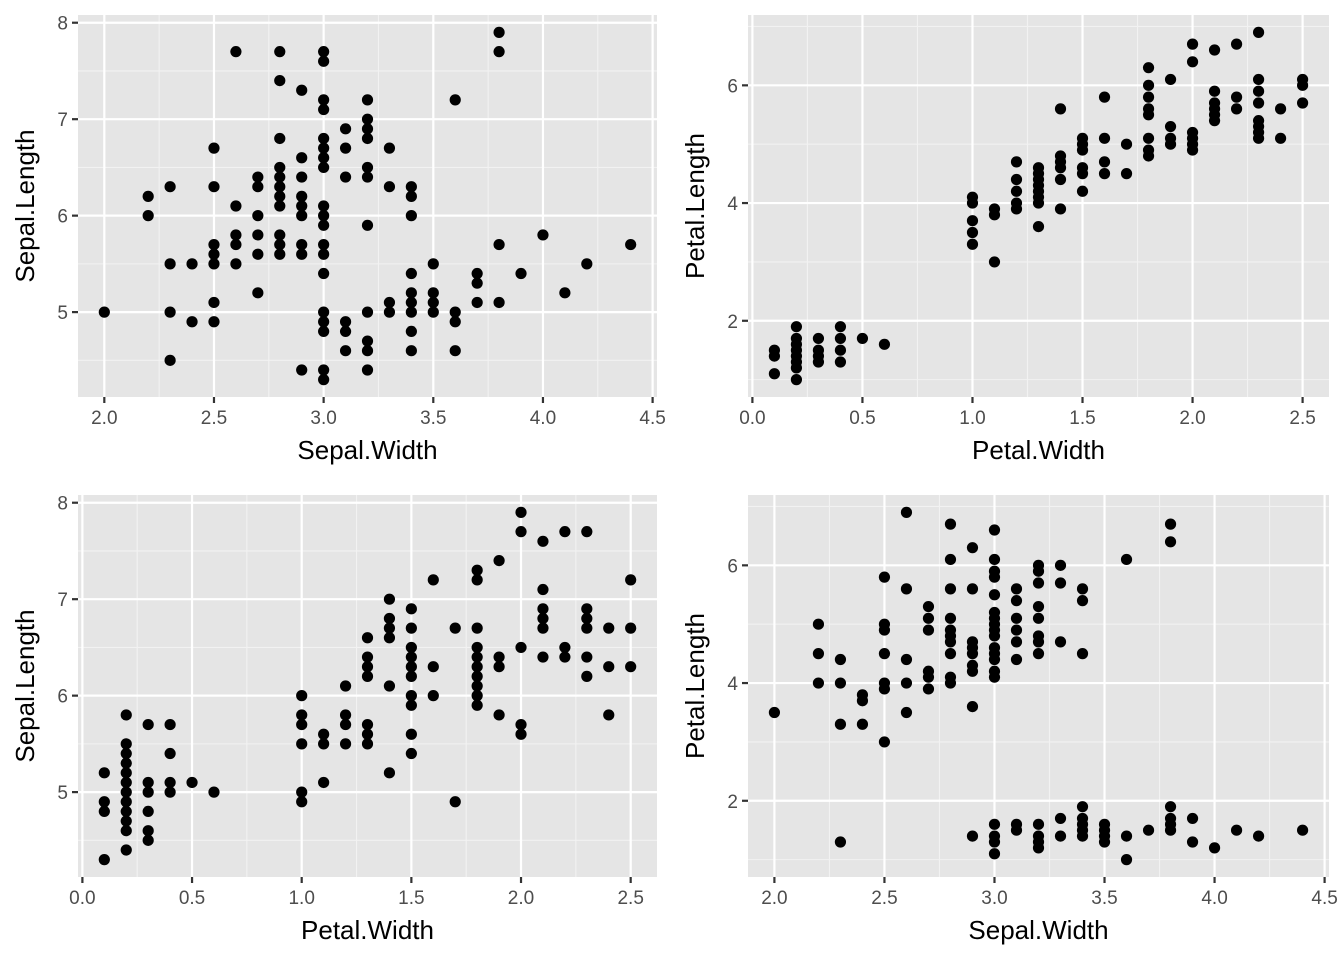  I want to click on x-tick-label: 1.0, so click(301, 898).